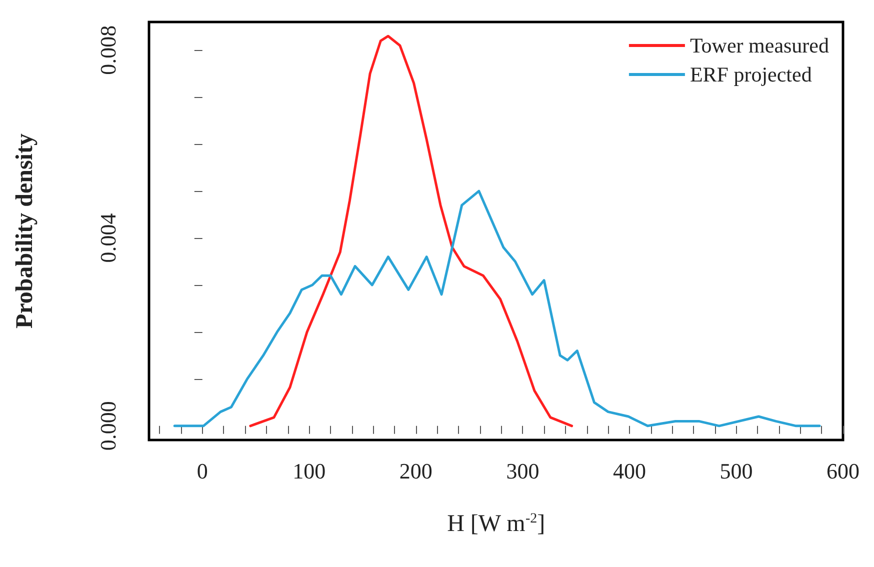  Describe the element at coordinates (736, 471) in the screenshot. I see `x-tick-label: 500` at that location.